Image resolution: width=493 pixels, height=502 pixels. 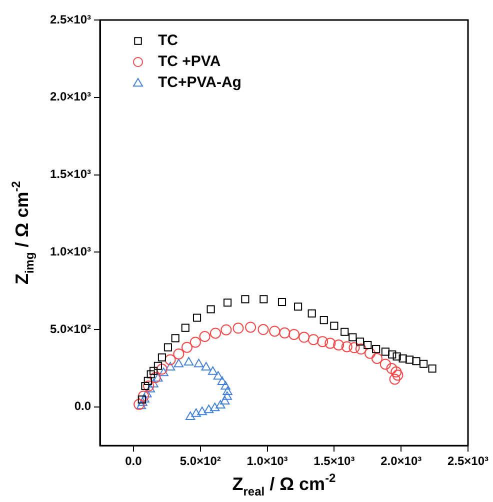 What do you see at coordinates (83, 406) in the screenshot?
I see `y-tick-label: 0.0` at bounding box center [83, 406].